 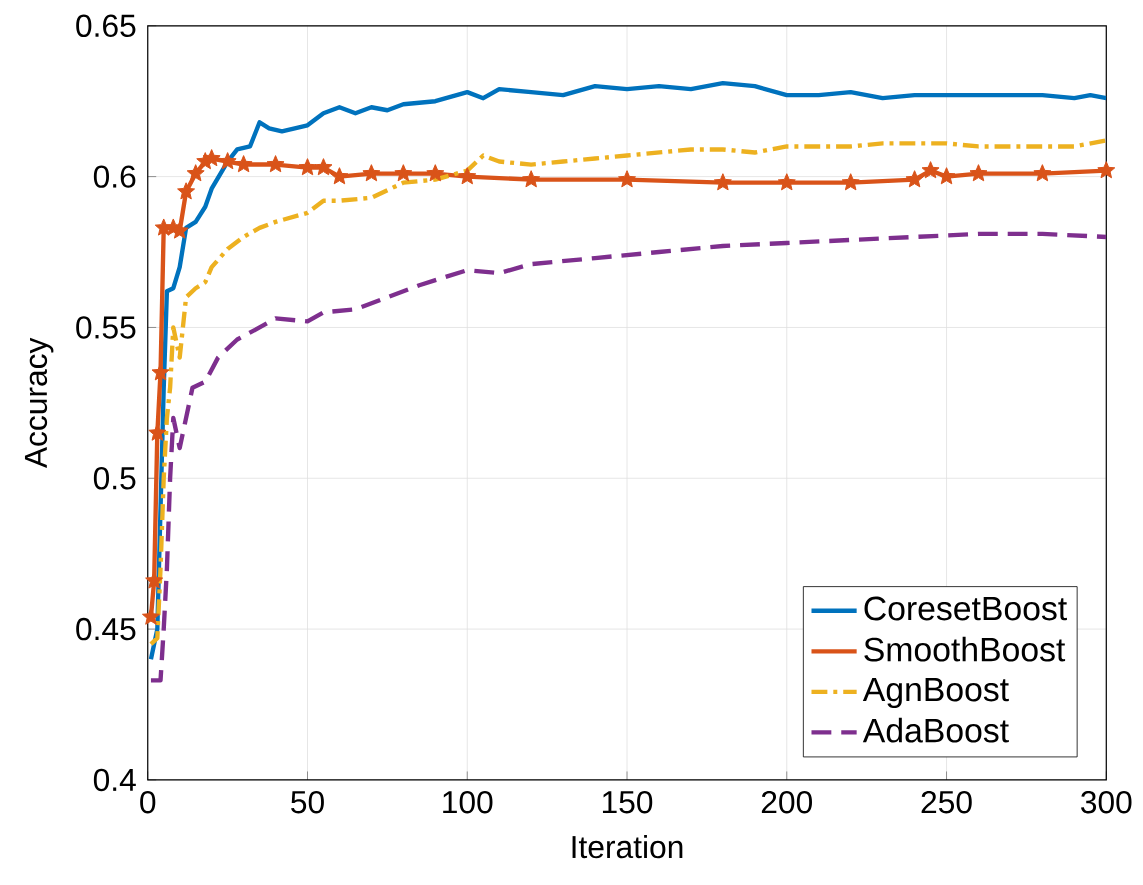 What do you see at coordinates (965, 608) in the screenshot?
I see `legend-label: CoresetBoost` at bounding box center [965, 608].